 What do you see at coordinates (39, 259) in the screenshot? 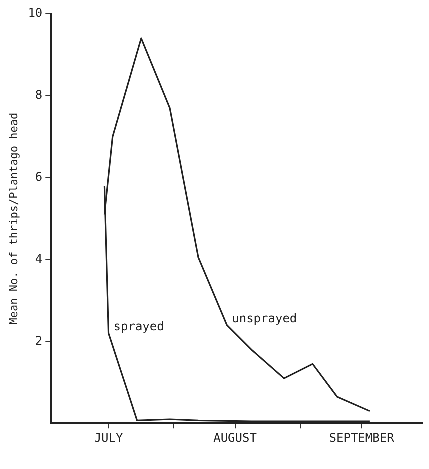
I see `y-tick-label: 4` at bounding box center [39, 259].